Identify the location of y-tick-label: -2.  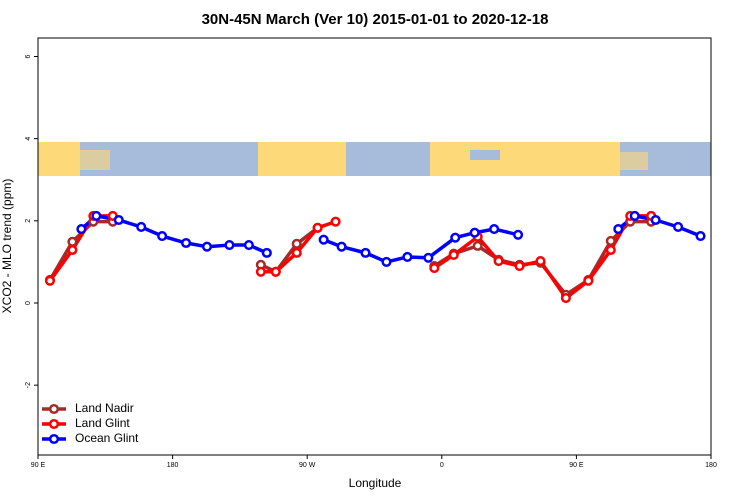
(28, 385).